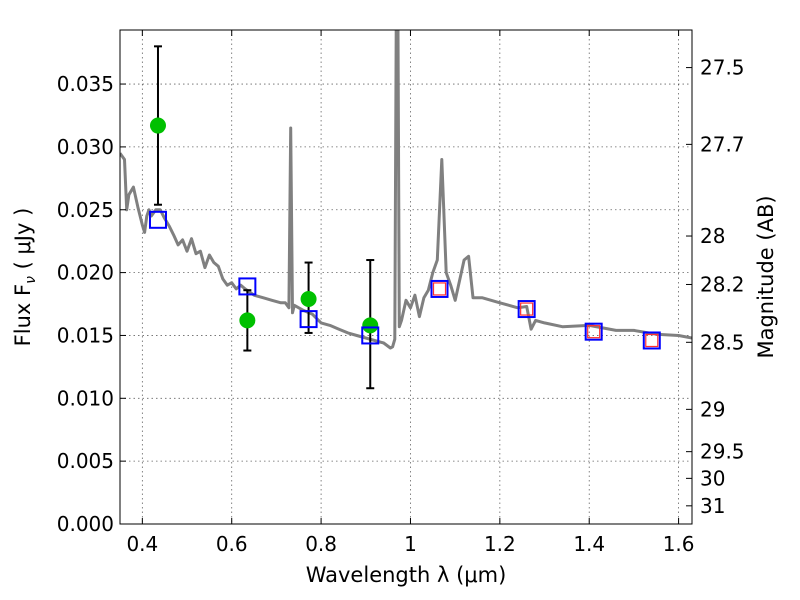 The width and height of the screenshot is (800, 600). What do you see at coordinates (679, 544) in the screenshot?
I see `x-tick-label: 1.6` at bounding box center [679, 544].